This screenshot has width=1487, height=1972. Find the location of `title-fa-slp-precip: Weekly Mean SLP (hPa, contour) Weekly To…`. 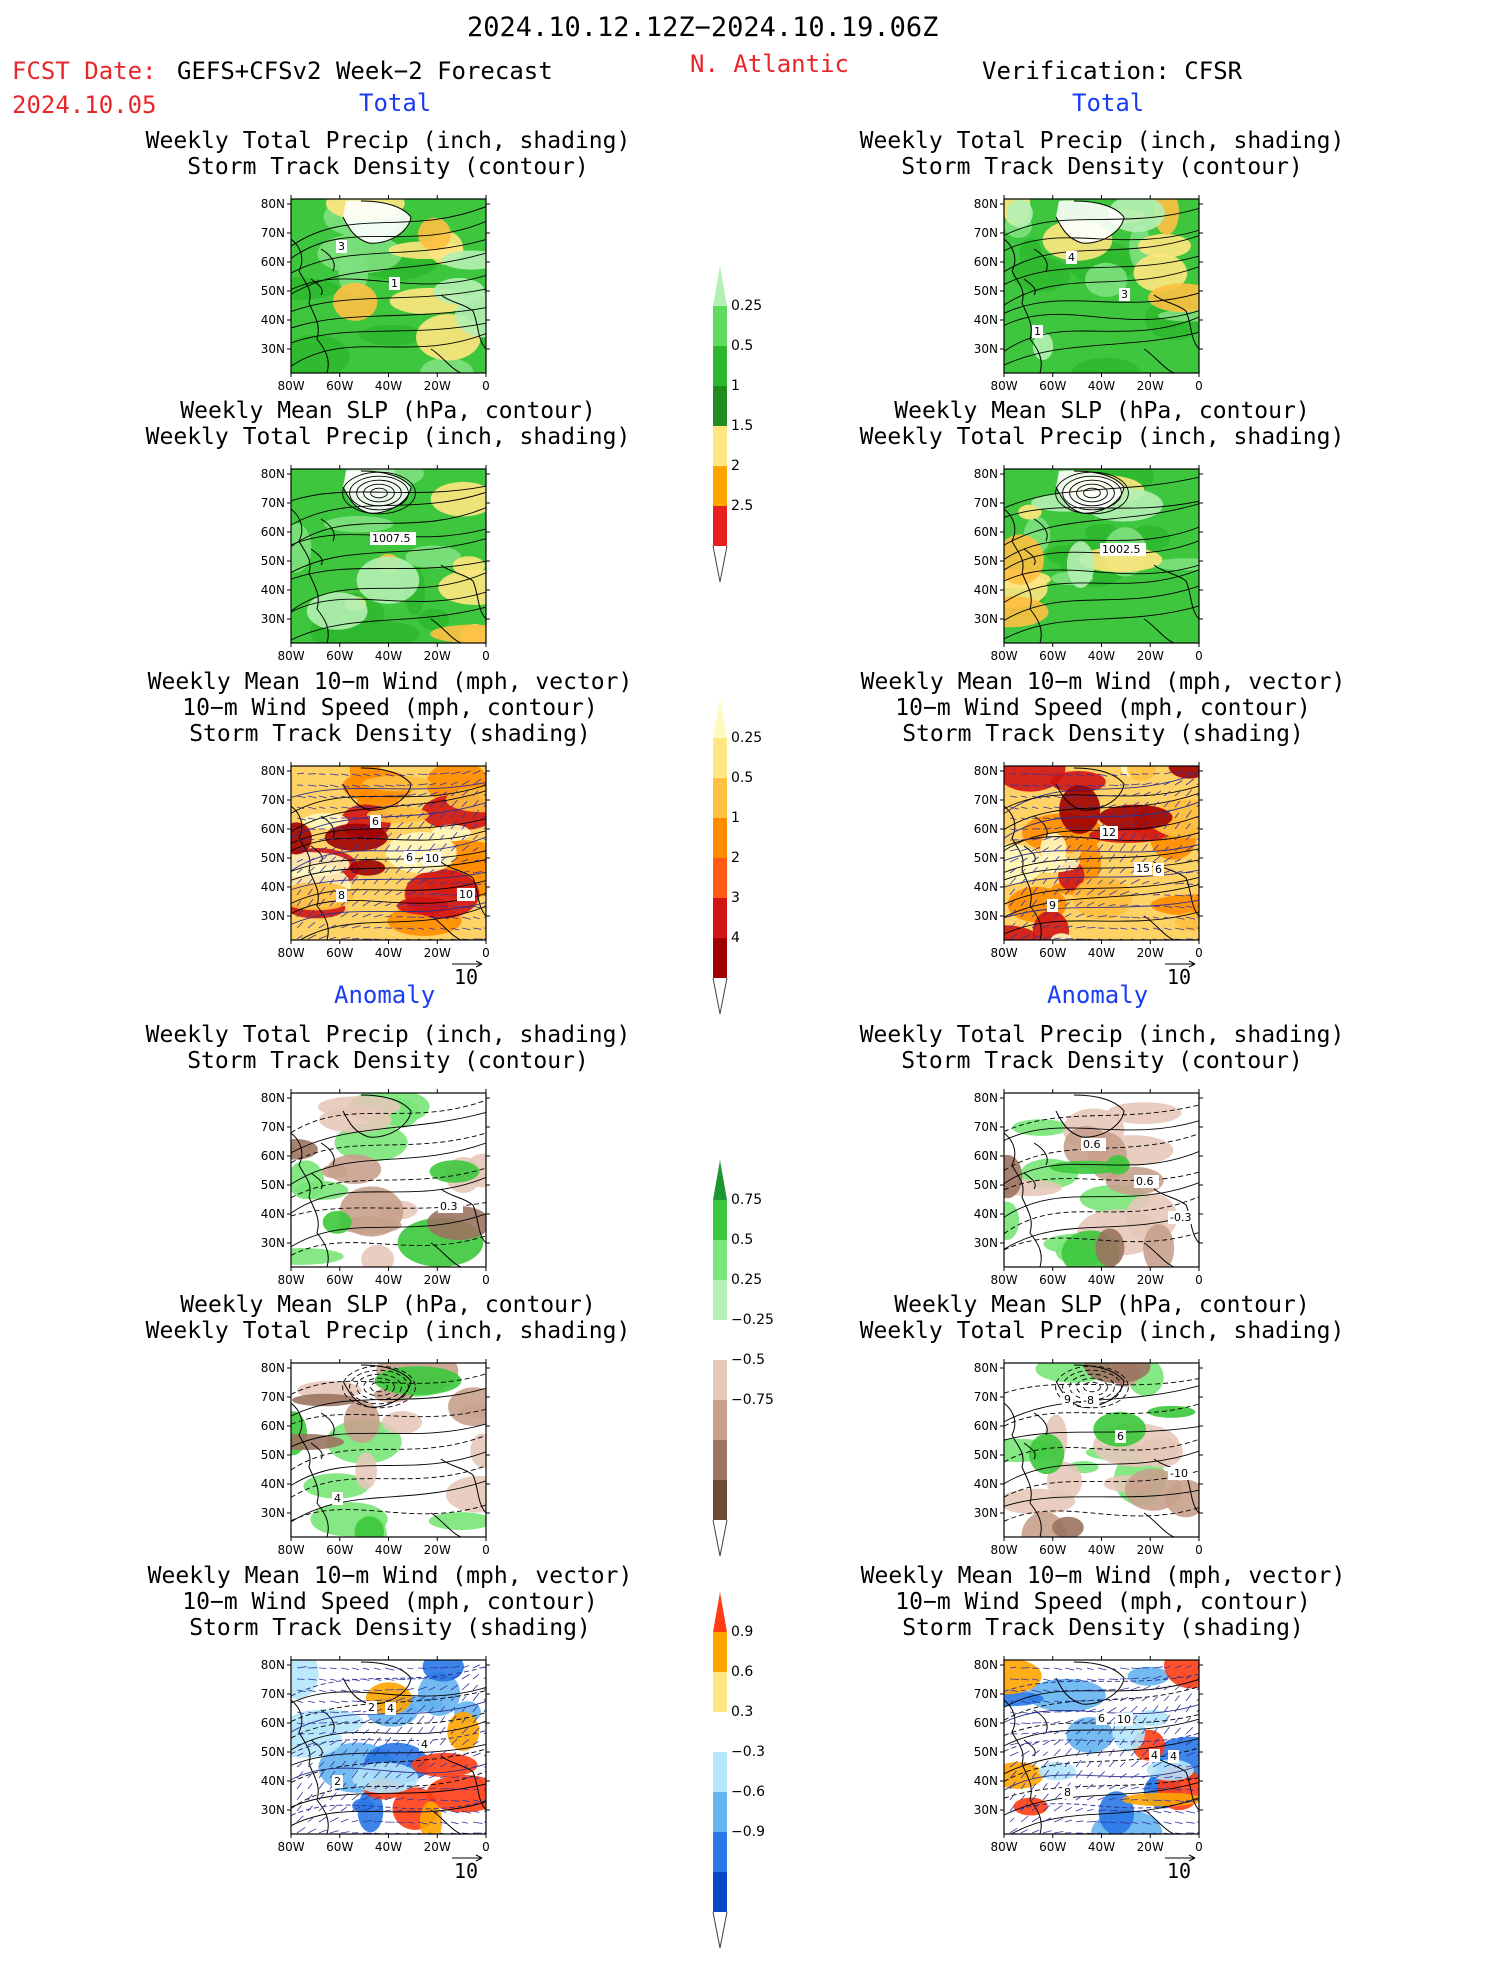

title-fa-slp-precip: Weekly Mean SLP (hPa, contour) Weekly To… is located at coordinates (388, 1318).